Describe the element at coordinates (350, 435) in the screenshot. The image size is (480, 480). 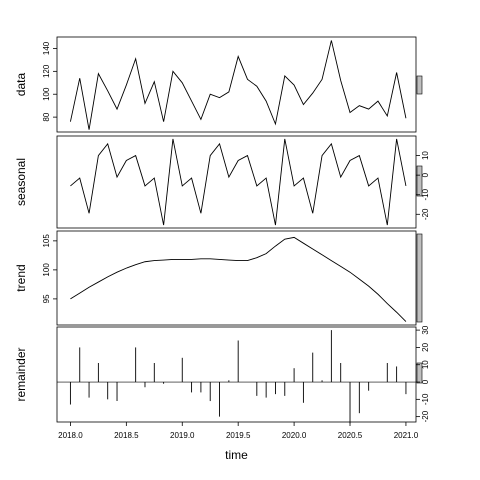
I see `x-tick-label: 2020.5` at that location.